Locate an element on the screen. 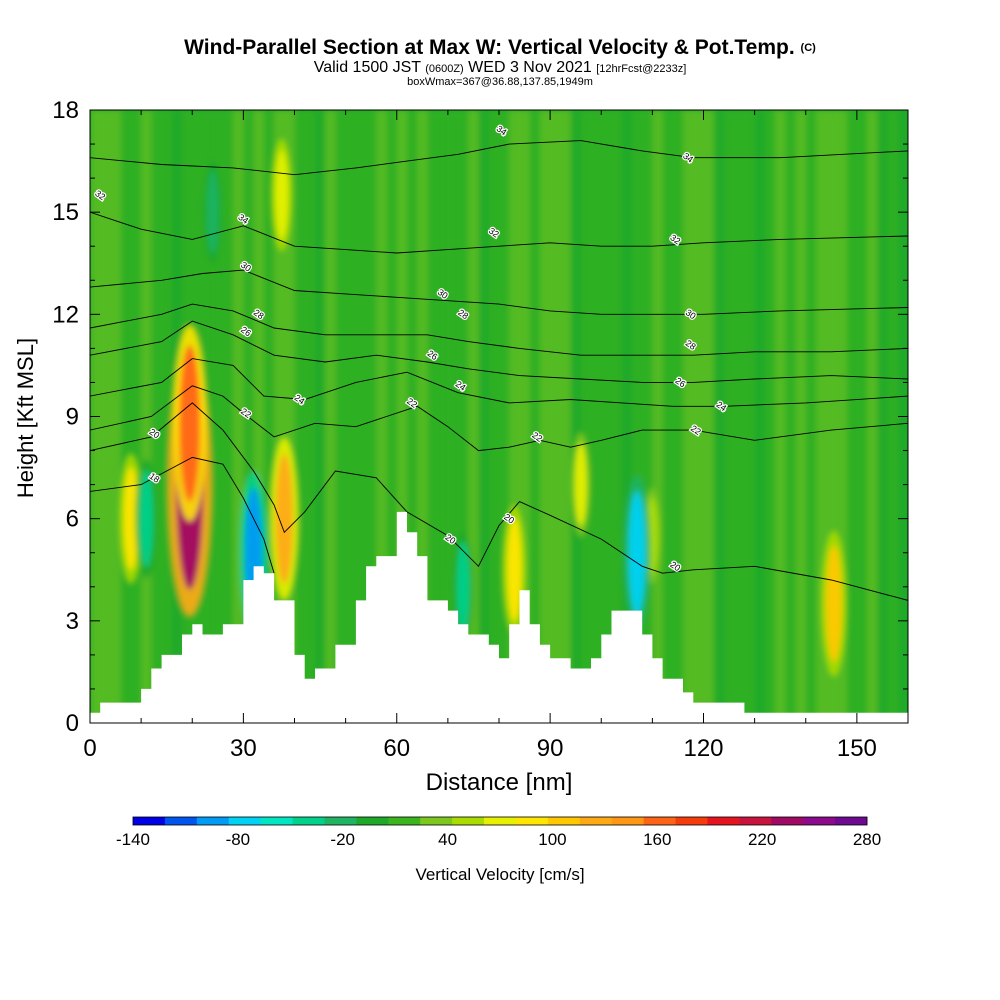 This screenshot has width=1000, height=1000. x-tick-label: 90 is located at coordinates (550, 748).